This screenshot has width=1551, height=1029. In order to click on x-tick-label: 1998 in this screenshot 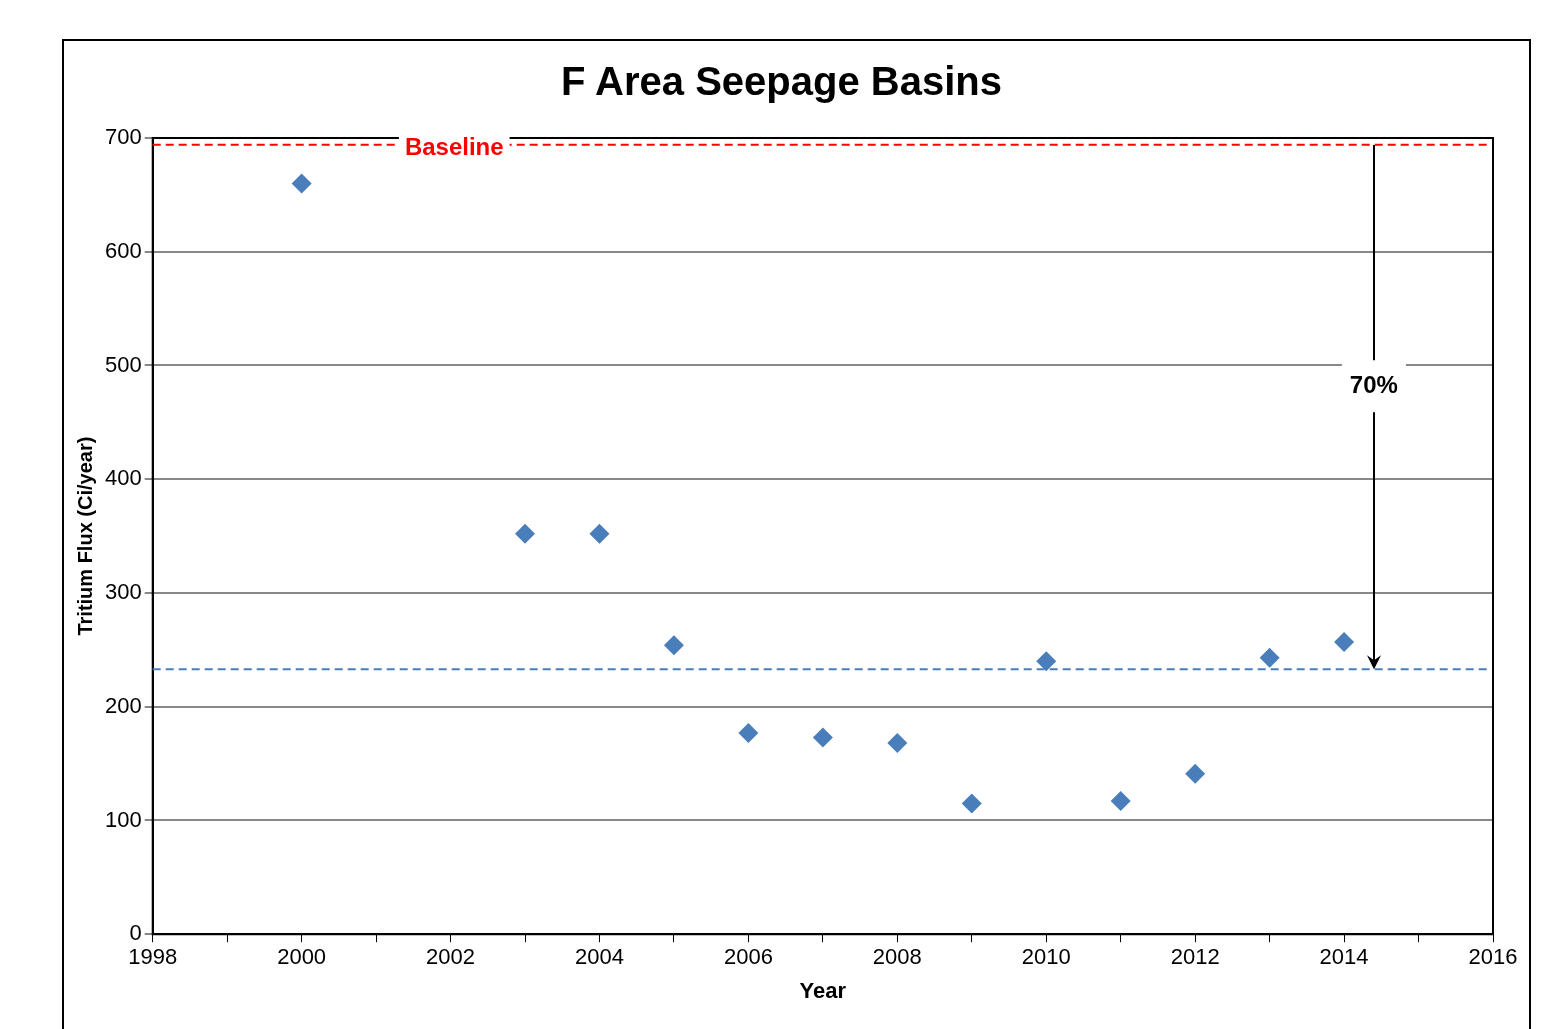, I will do `click(153, 957)`.